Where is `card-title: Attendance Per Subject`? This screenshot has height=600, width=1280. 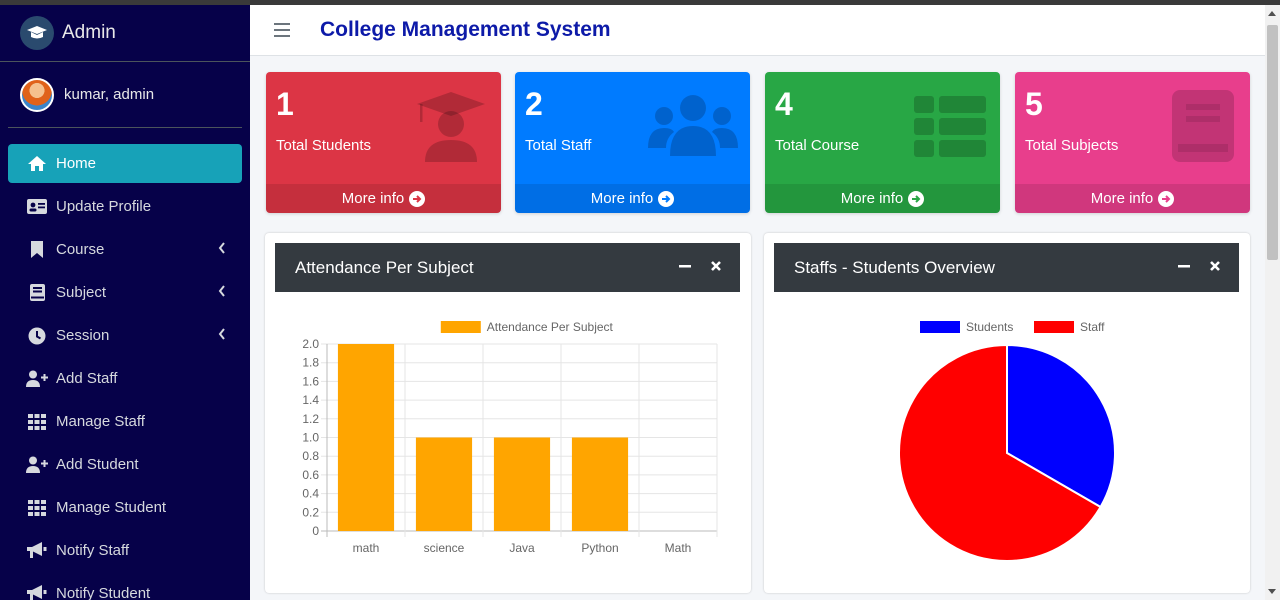 card-title: Attendance Per Subject is located at coordinates (384, 267).